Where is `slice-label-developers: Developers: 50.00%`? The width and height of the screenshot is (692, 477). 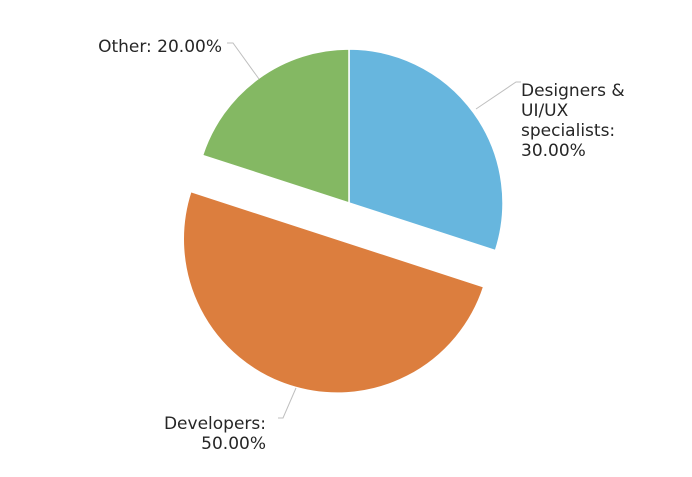 slice-label-developers: Developers: 50.00% is located at coordinates (215, 434).